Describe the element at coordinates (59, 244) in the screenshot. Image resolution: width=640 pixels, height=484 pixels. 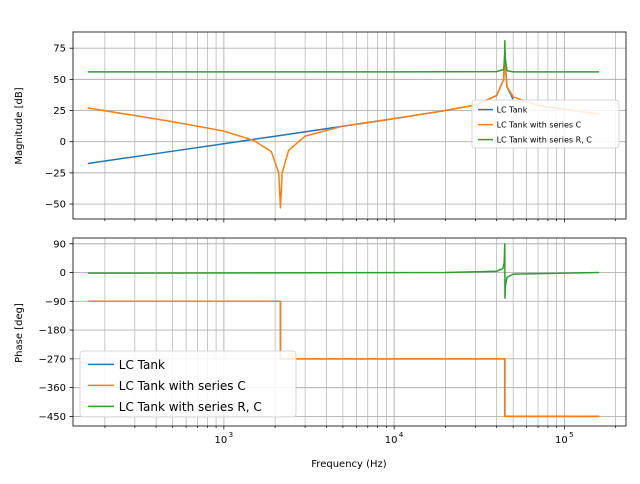
I see `y-tick-label: 90` at that location.